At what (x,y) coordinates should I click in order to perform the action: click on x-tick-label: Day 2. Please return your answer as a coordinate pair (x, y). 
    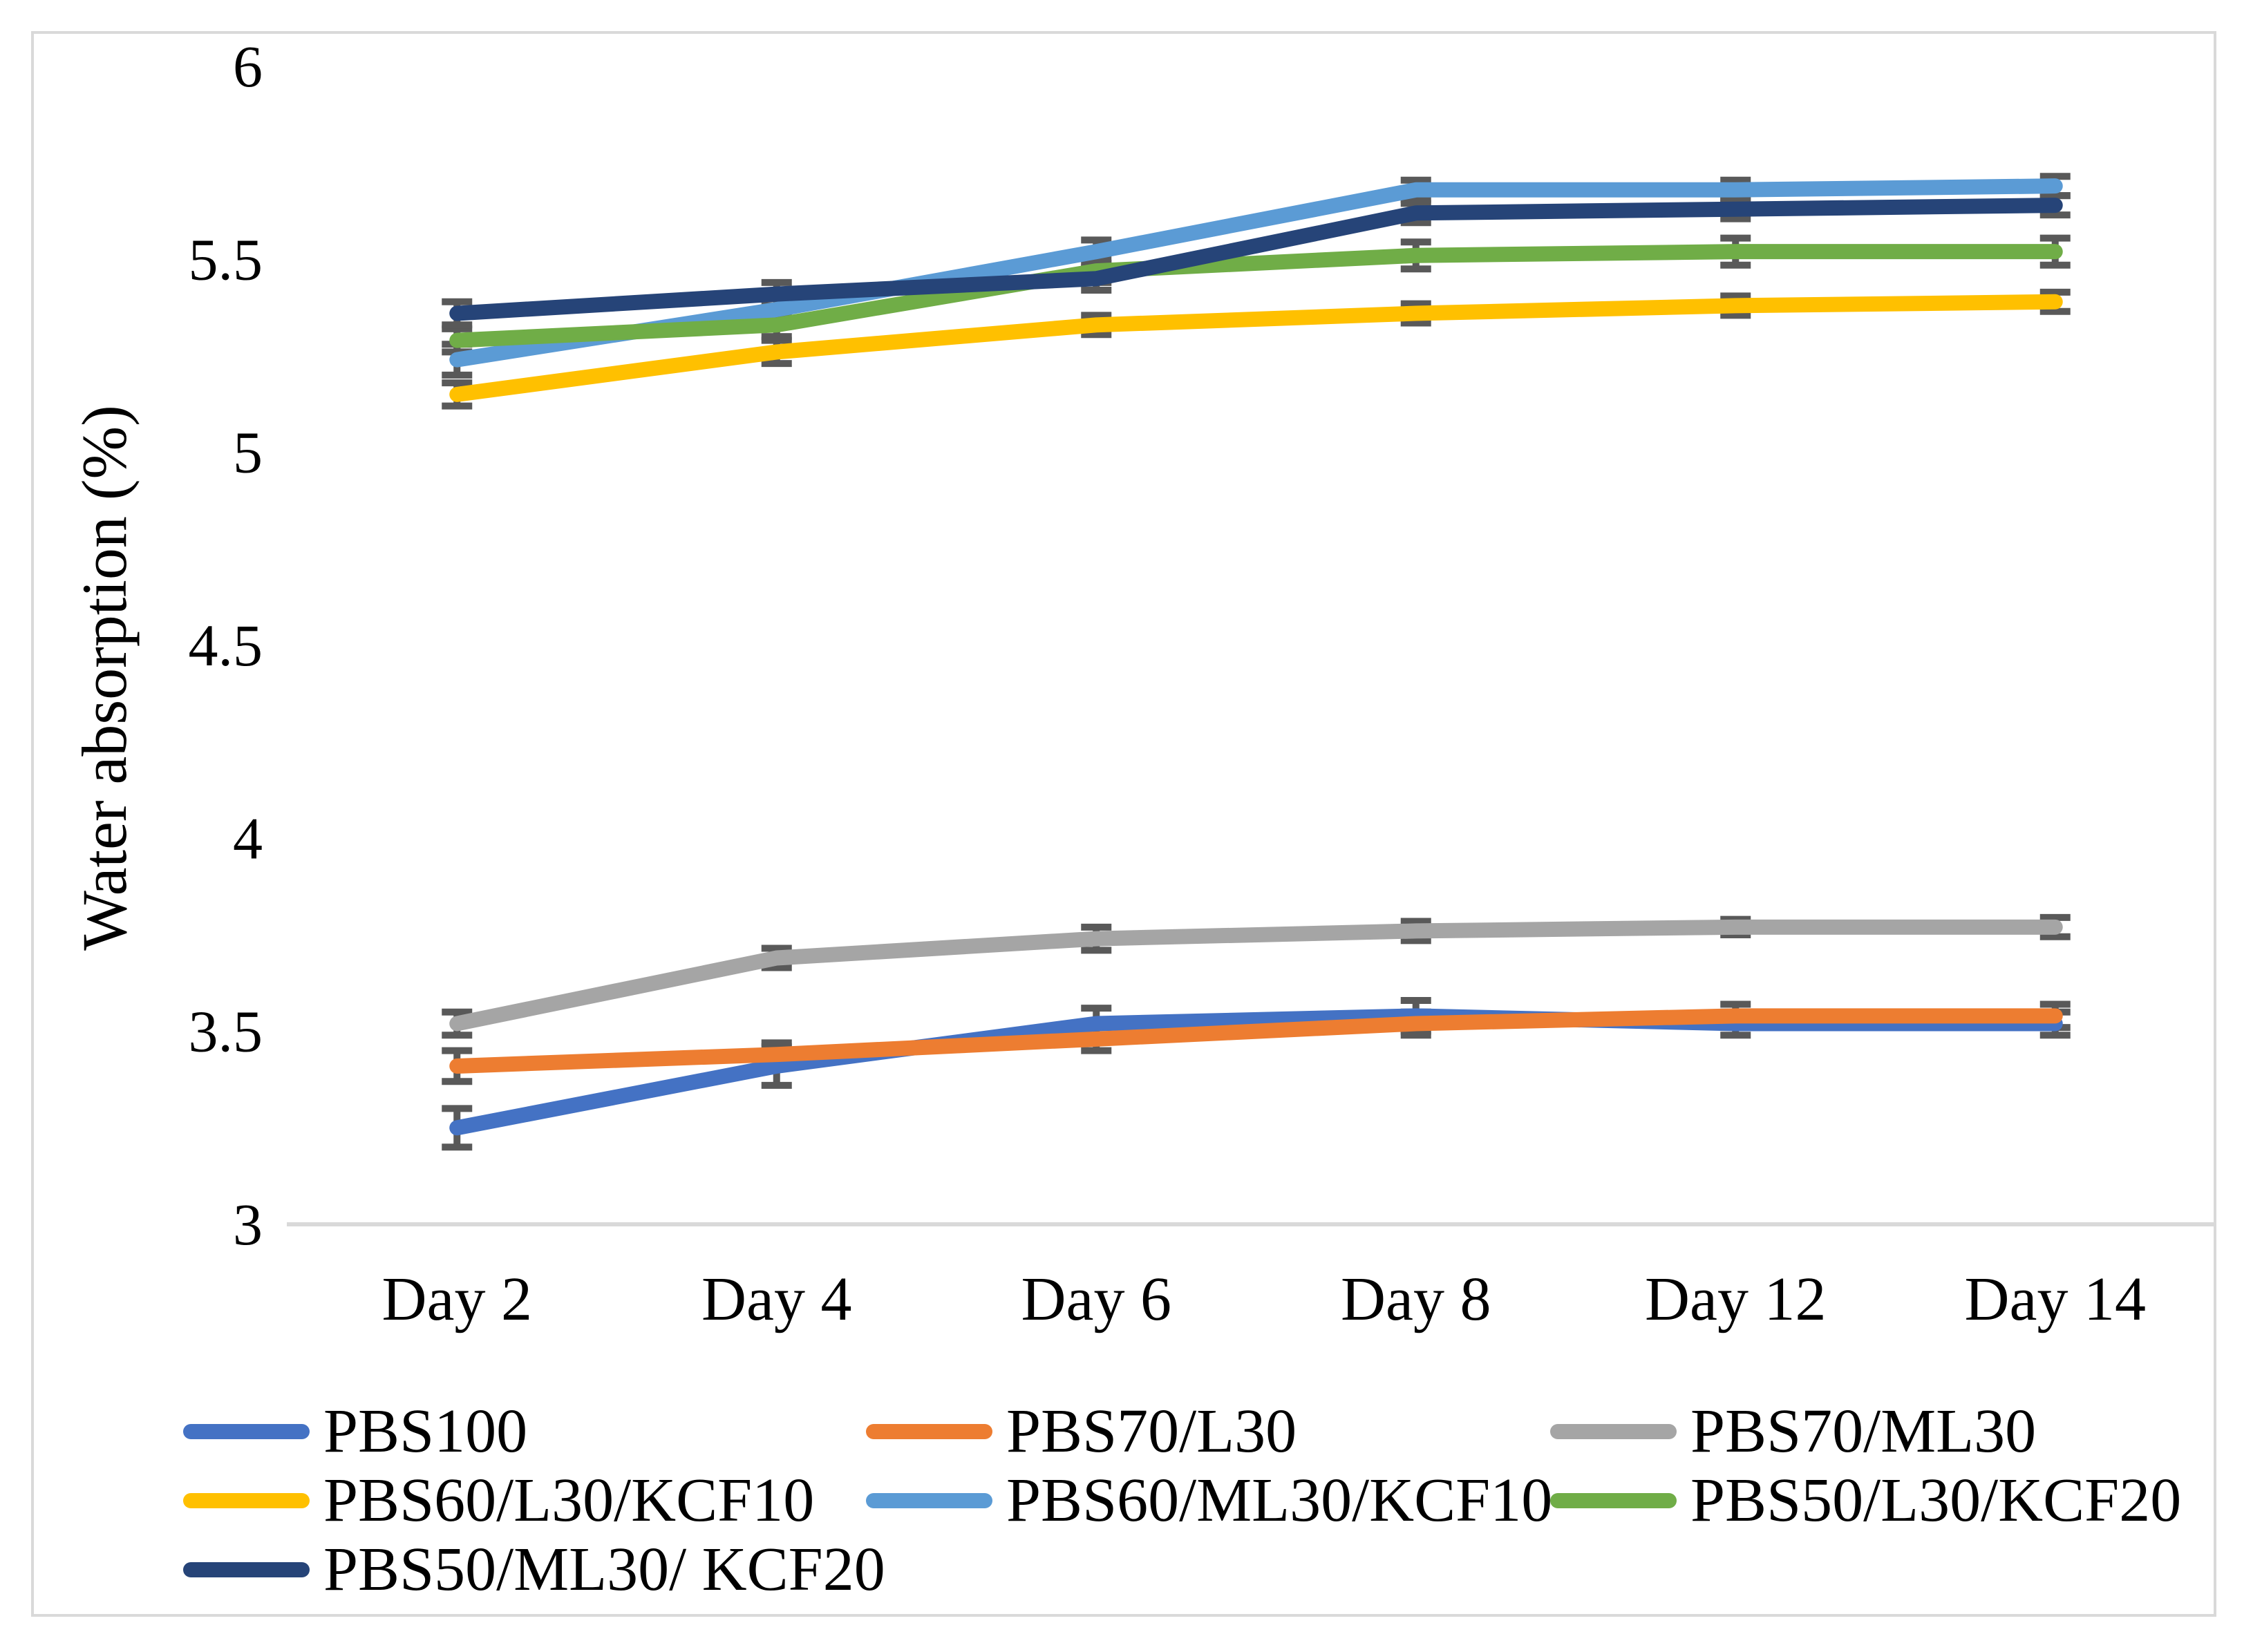
    Looking at the image, I should click on (457, 1299).